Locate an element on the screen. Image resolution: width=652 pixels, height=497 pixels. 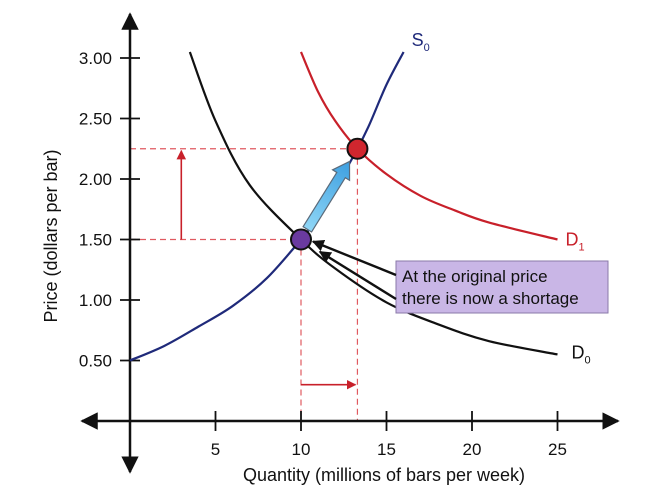
annotation-text-line: there is now a shortage is located at coordinates (490, 298).